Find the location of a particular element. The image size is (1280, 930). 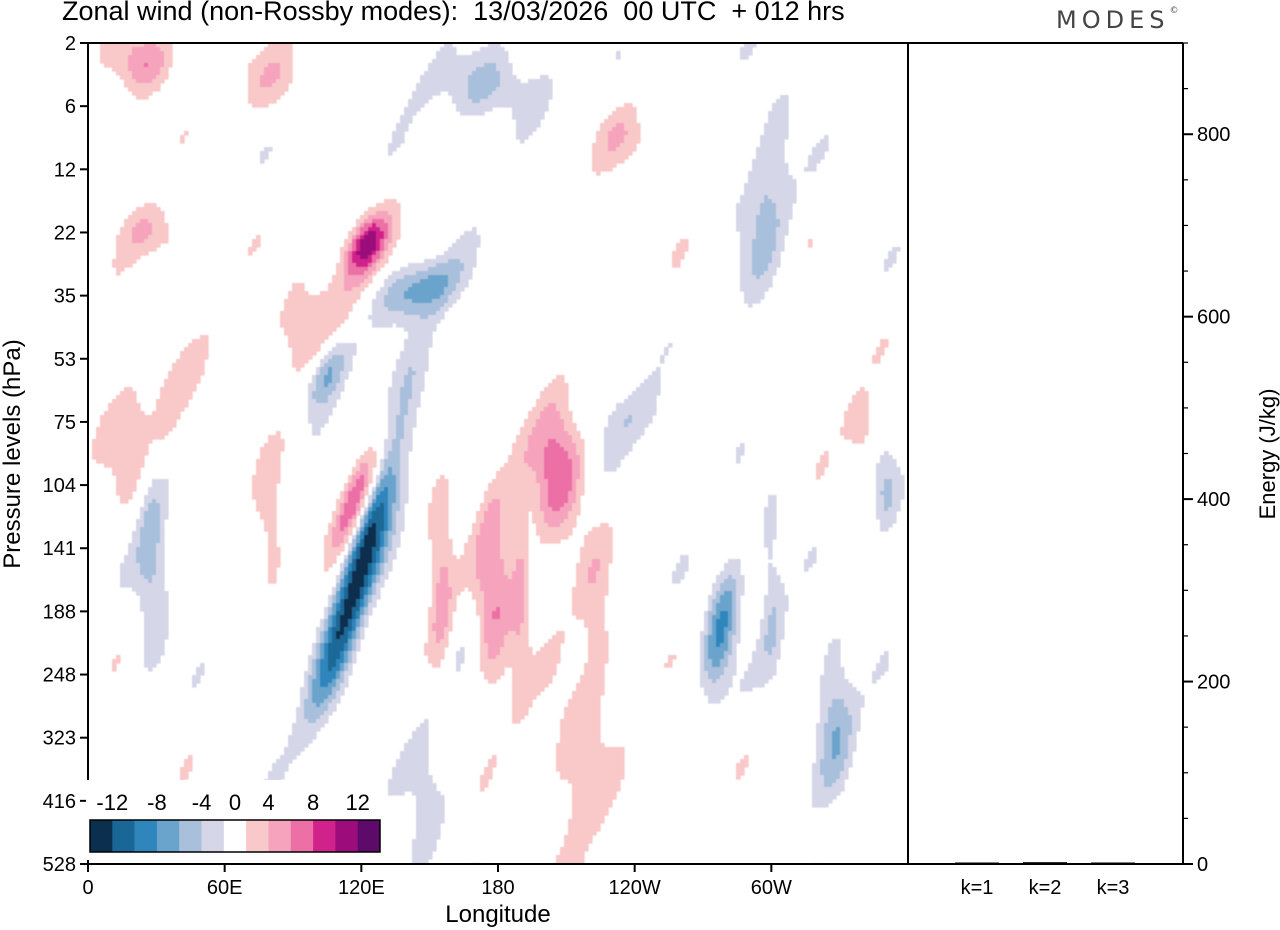

y-tick-label: 53 is located at coordinates (65, 360).